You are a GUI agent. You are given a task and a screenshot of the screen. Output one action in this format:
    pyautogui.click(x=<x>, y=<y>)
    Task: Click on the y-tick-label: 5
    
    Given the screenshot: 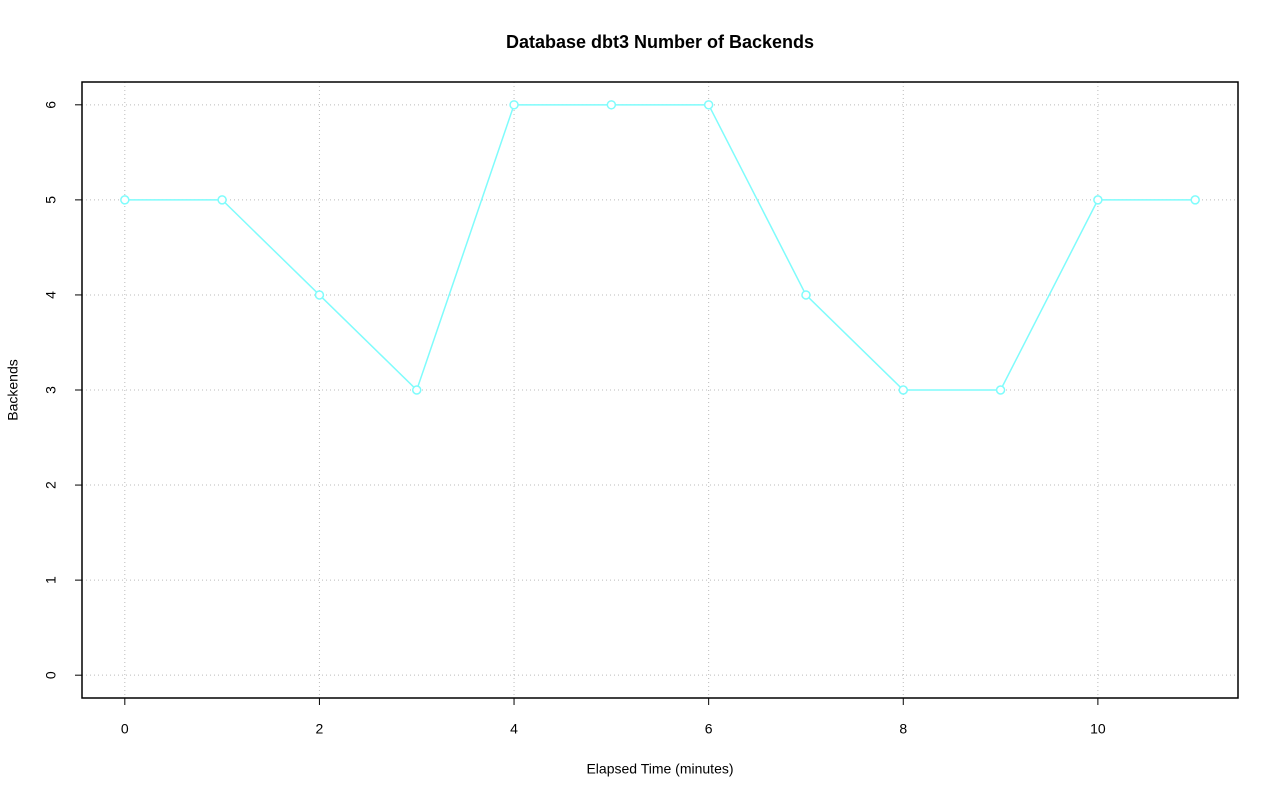 What is the action you would take?
    pyautogui.click(x=51, y=200)
    